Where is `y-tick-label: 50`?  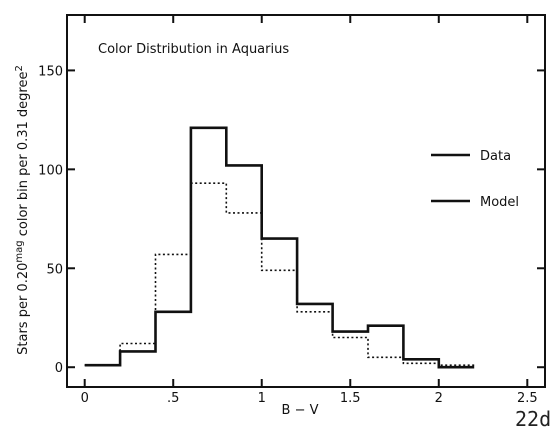 y-tick-label: 50 is located at coordinates (54, 269).